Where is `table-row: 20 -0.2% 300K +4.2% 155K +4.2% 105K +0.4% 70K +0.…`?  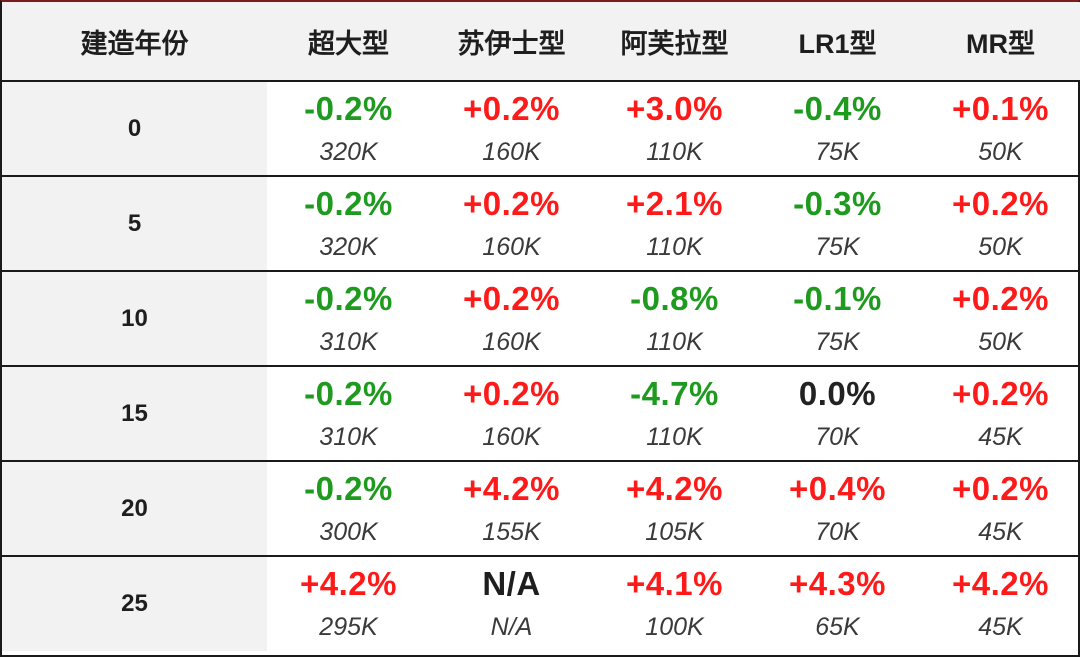
table-row: 20 -0.2% 300K +4.2% 155K +4.2% 105K +0.4% 70K +0.… is located at coordinates (541, 508).